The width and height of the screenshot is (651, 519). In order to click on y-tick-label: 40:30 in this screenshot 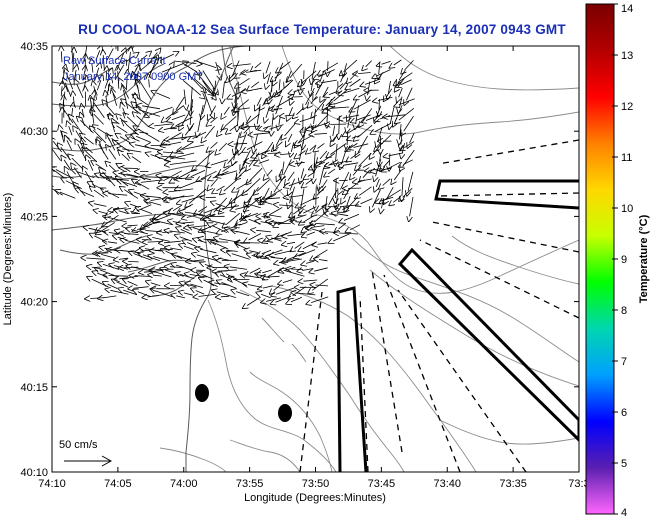, I will do `click(34, 132)`.